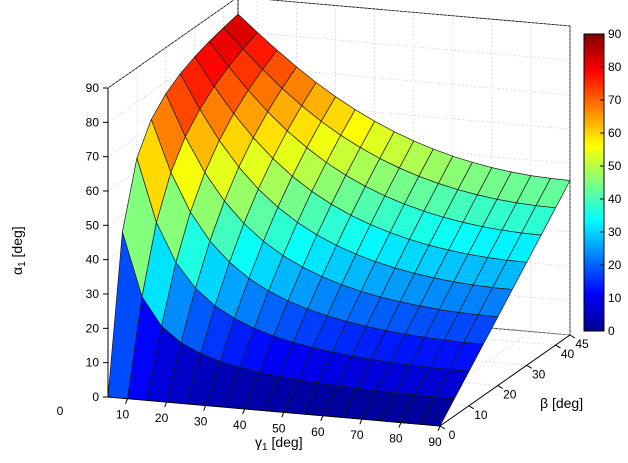  I want to click on z-tick-label: 50, so click(93, 225).